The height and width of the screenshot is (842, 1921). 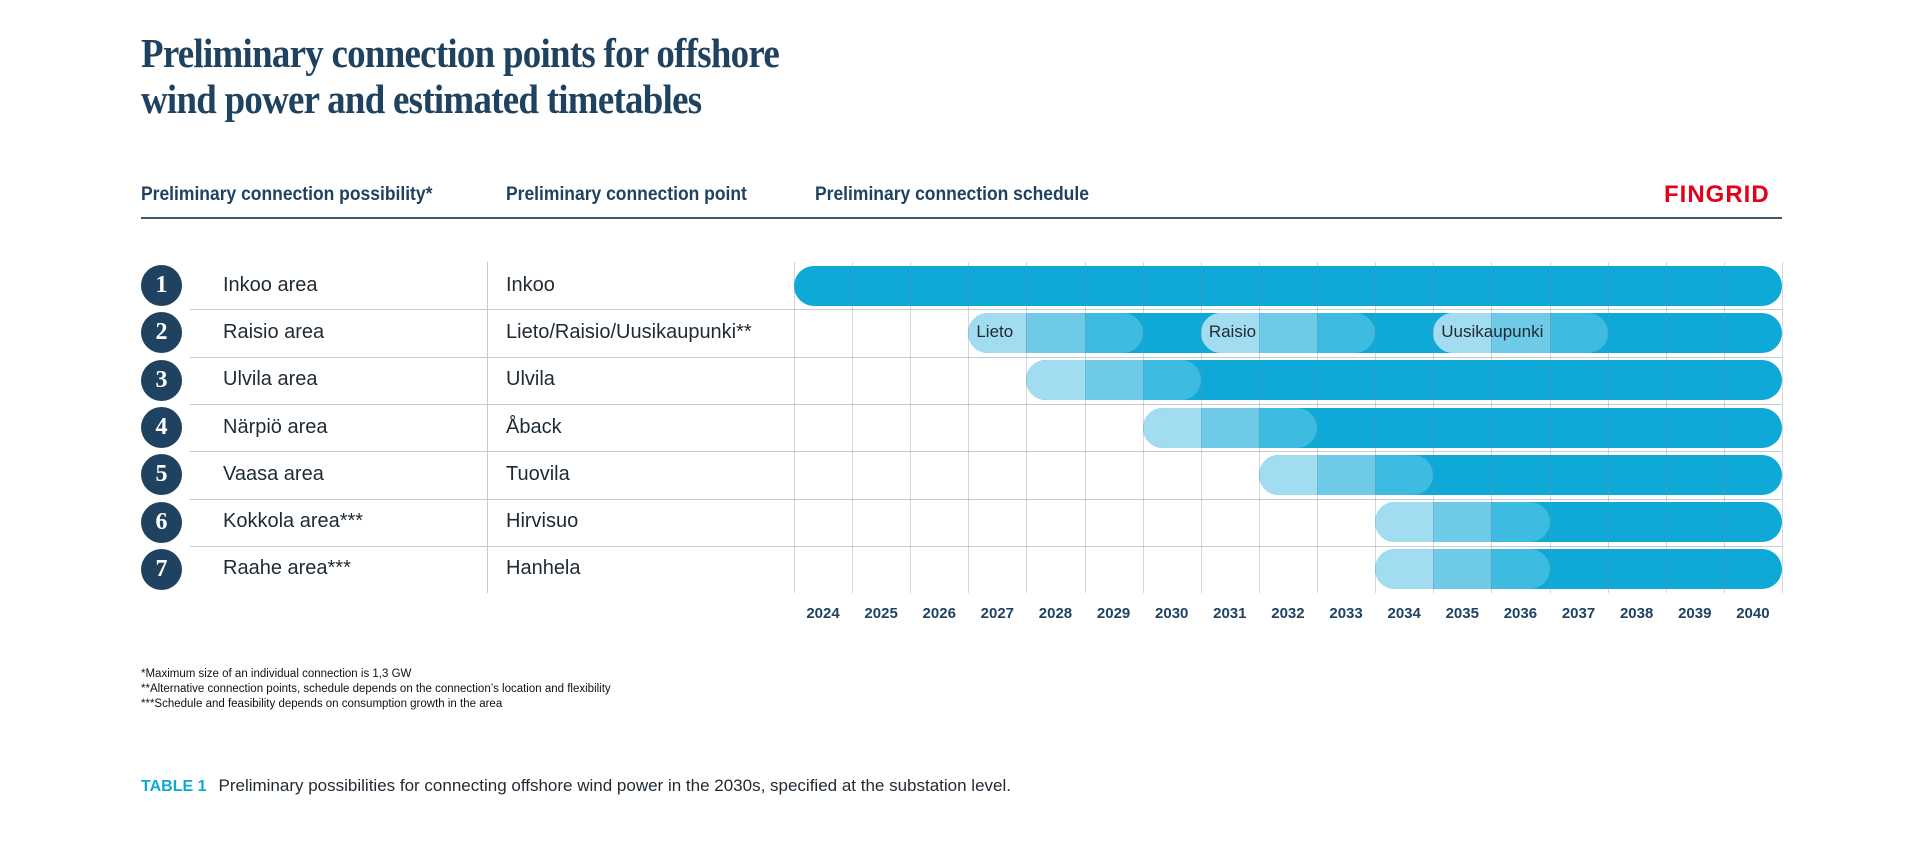 What do you see at coordinates (273, 473) in the screenshot?
I see `area-name: Vaasa area` at bounding box center [273, 473].